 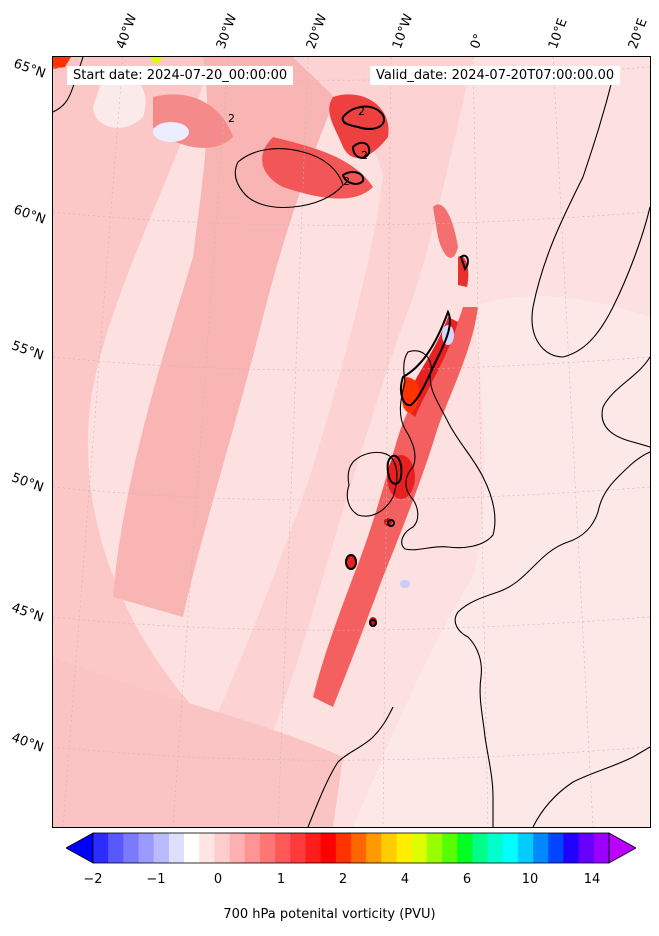 I want to click on lat-label: 65°N, so click(x=29, y=69).